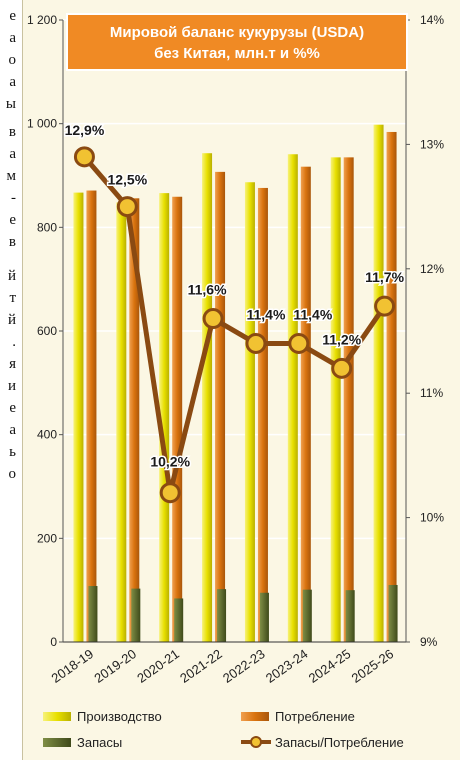  What do you see at coordinates (85, 130) in the screenshot?
I see `ratio-data-label: 12,9%` at bounding box center [85, 130].